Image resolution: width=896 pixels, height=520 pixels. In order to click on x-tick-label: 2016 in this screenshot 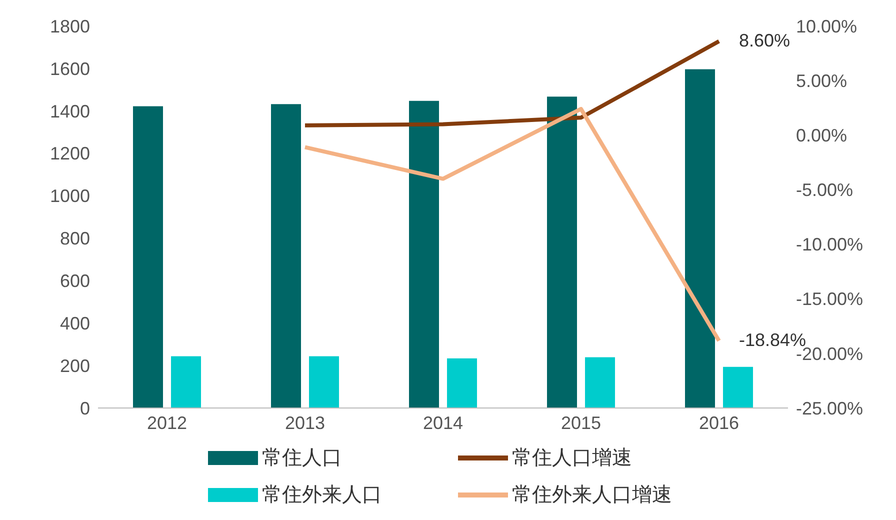, I will do `click(719, 422)`.